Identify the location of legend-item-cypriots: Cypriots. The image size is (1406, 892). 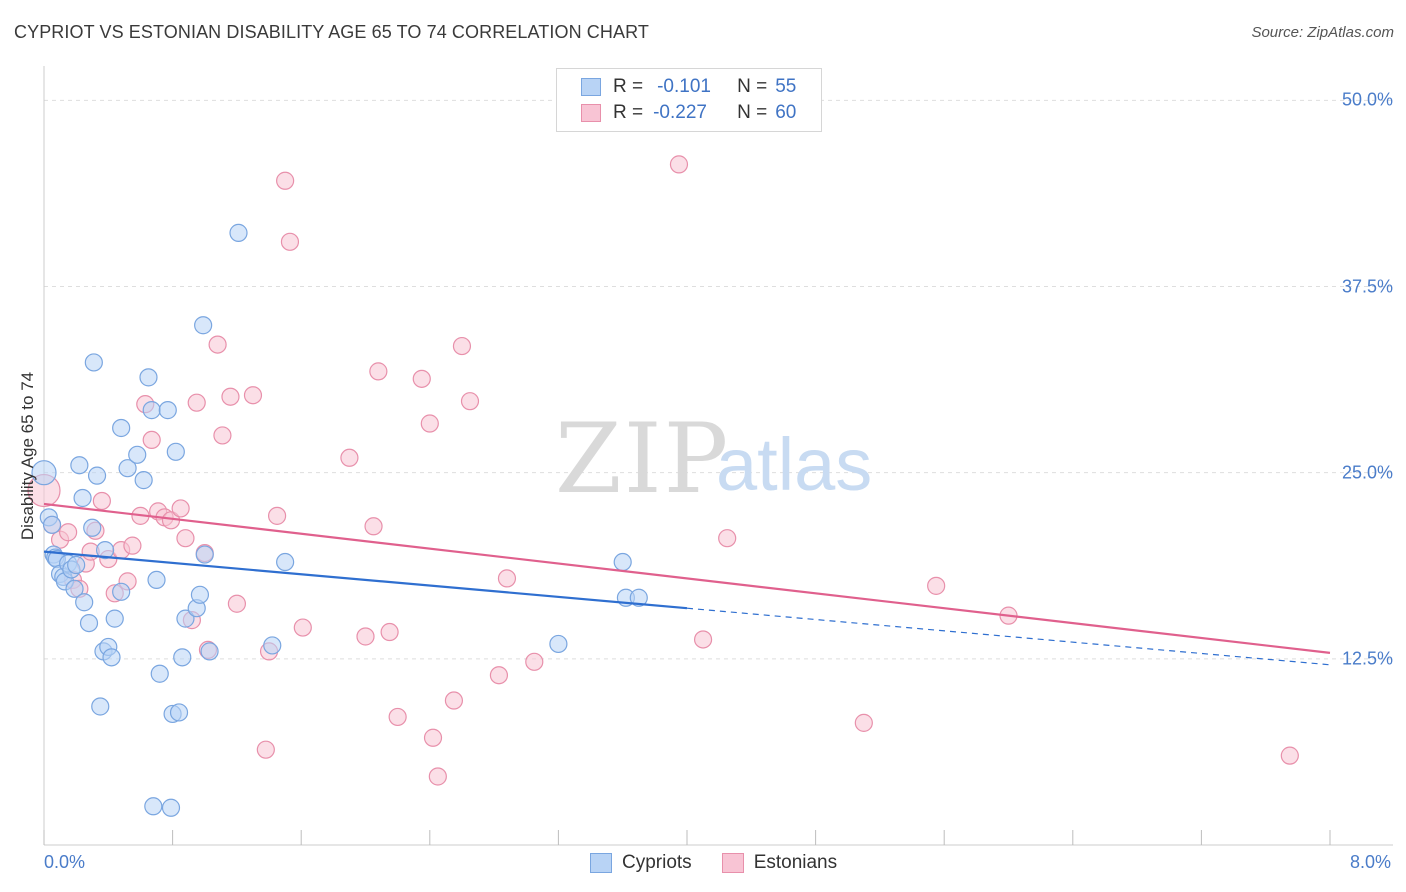
(641, 863).